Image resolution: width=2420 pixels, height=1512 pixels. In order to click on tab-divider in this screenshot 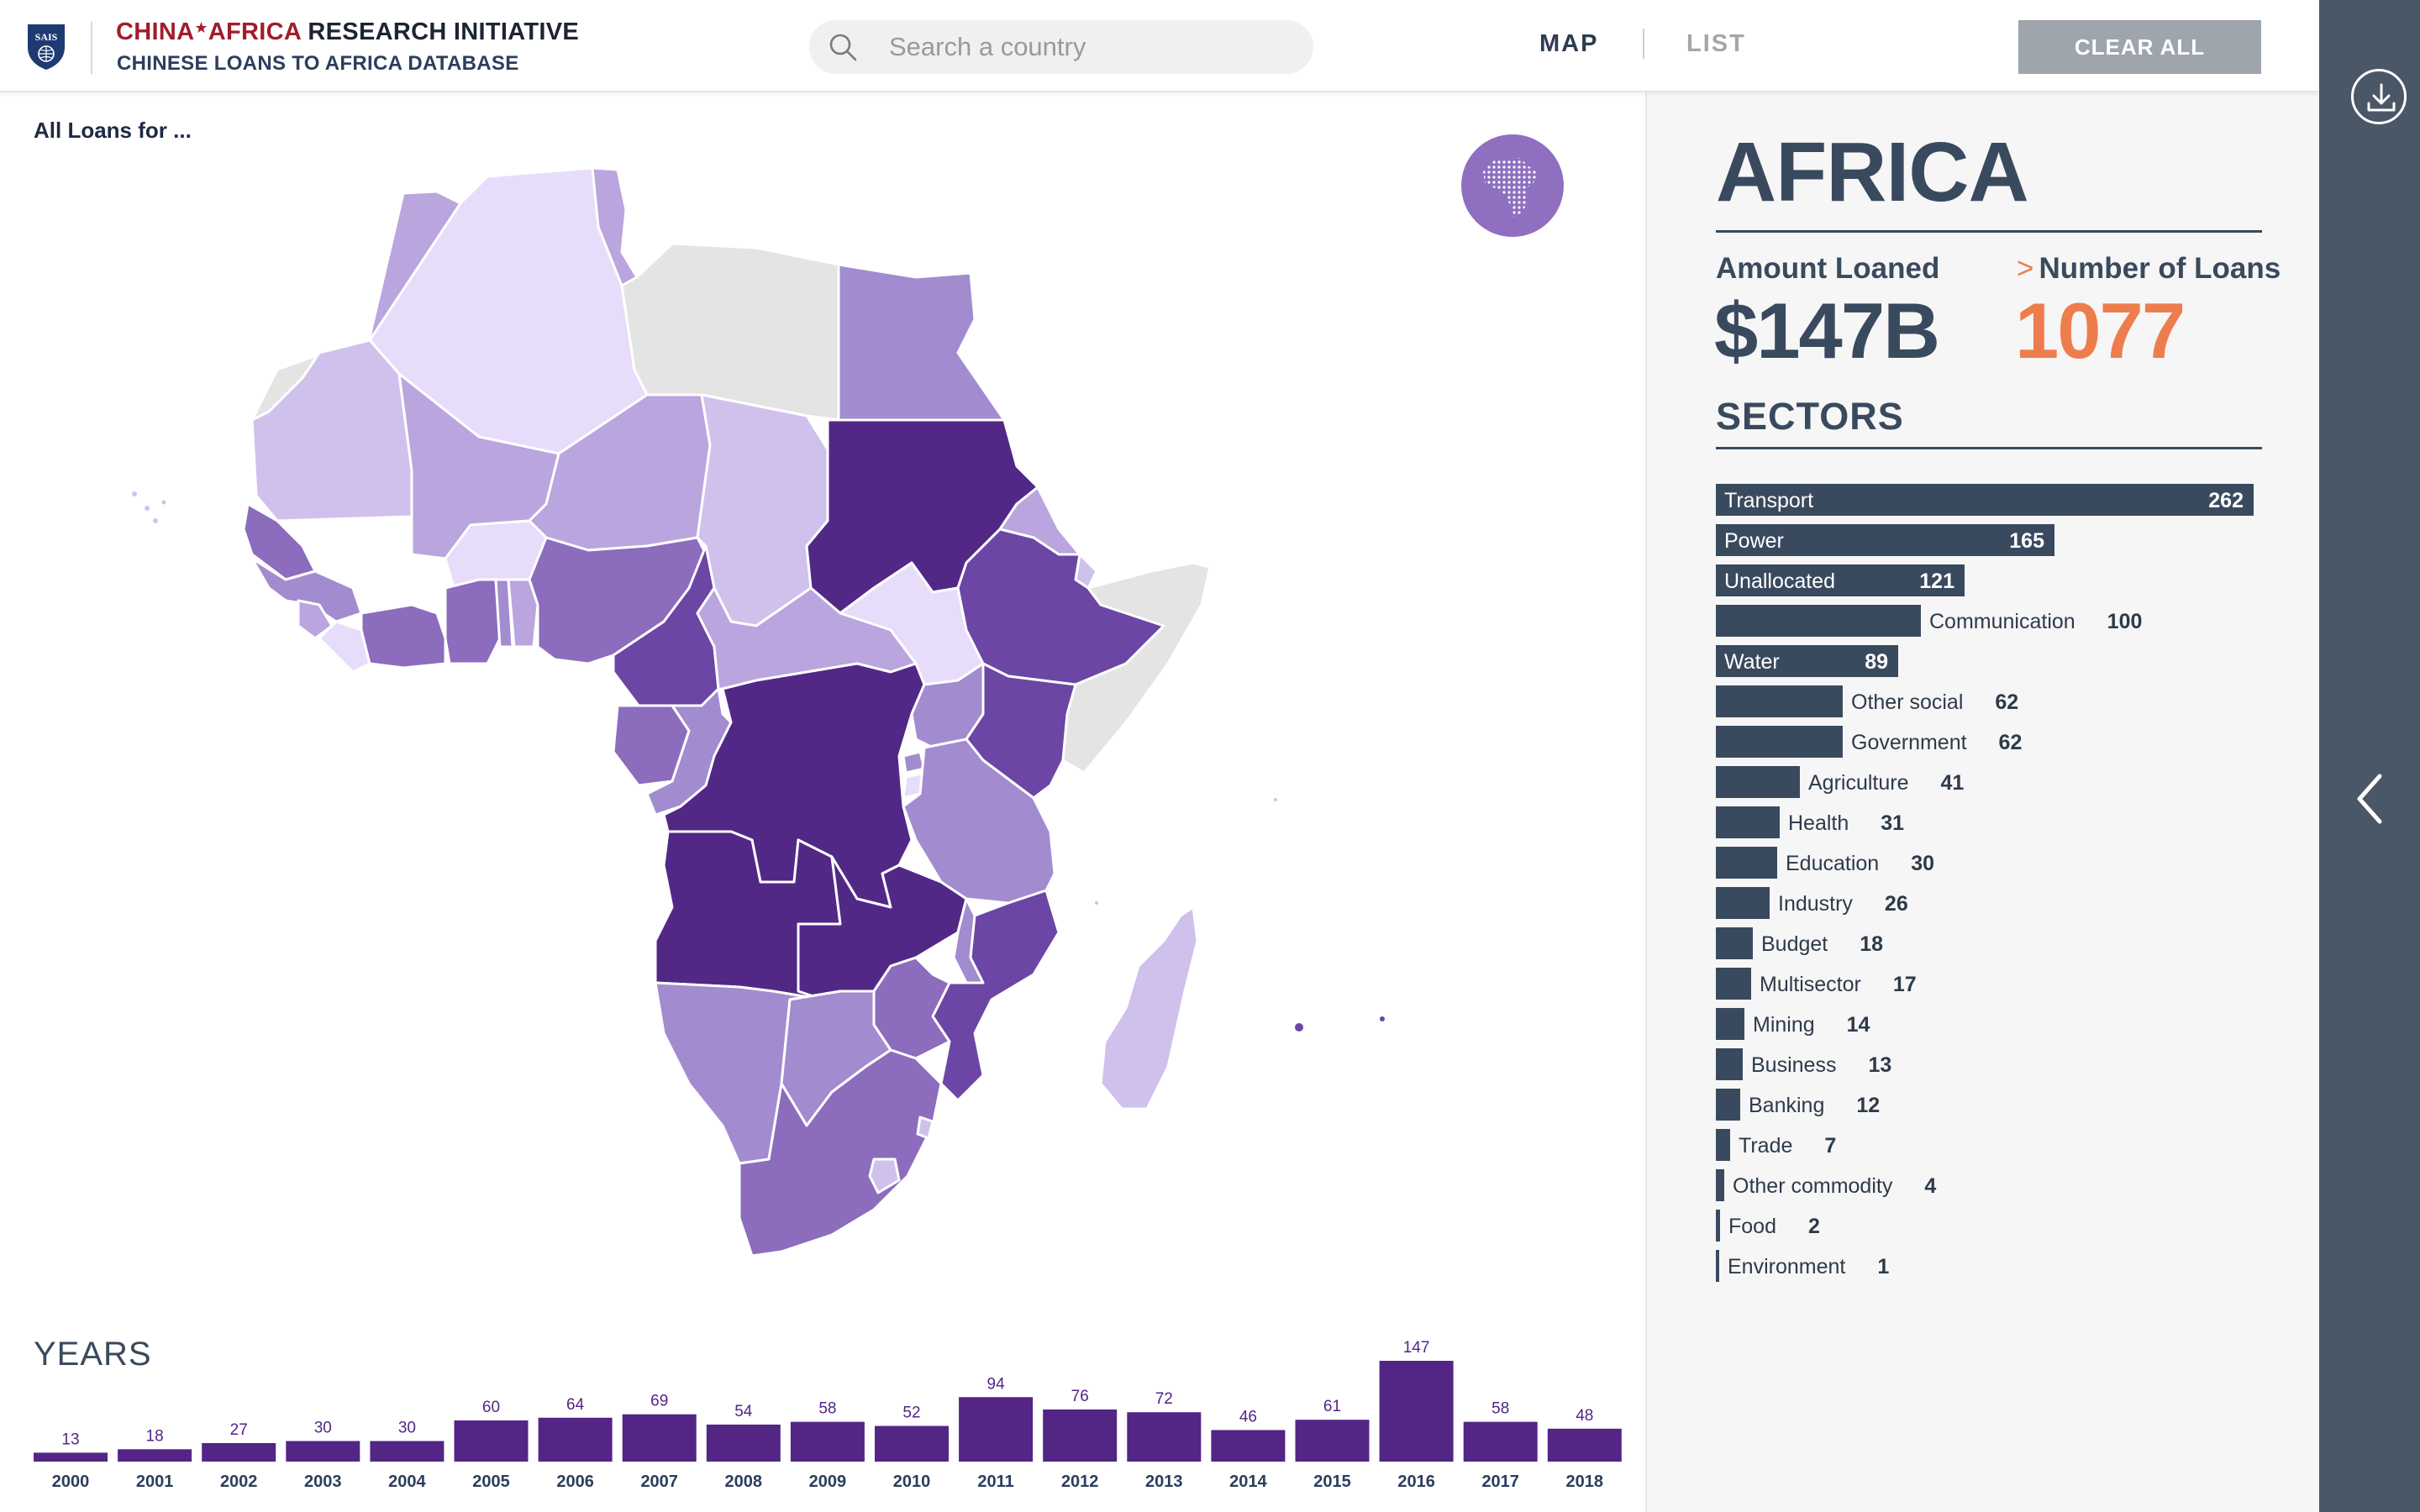, I will do `click(1644, 44)`.